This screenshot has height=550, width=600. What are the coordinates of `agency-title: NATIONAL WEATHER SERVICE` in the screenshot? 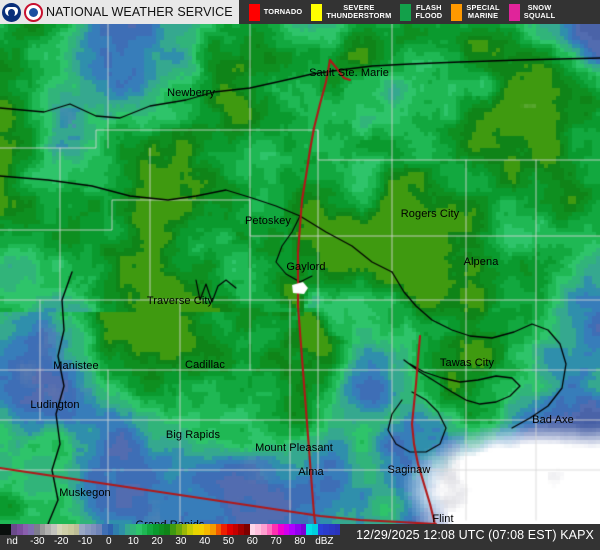 It's located at (139, 12).